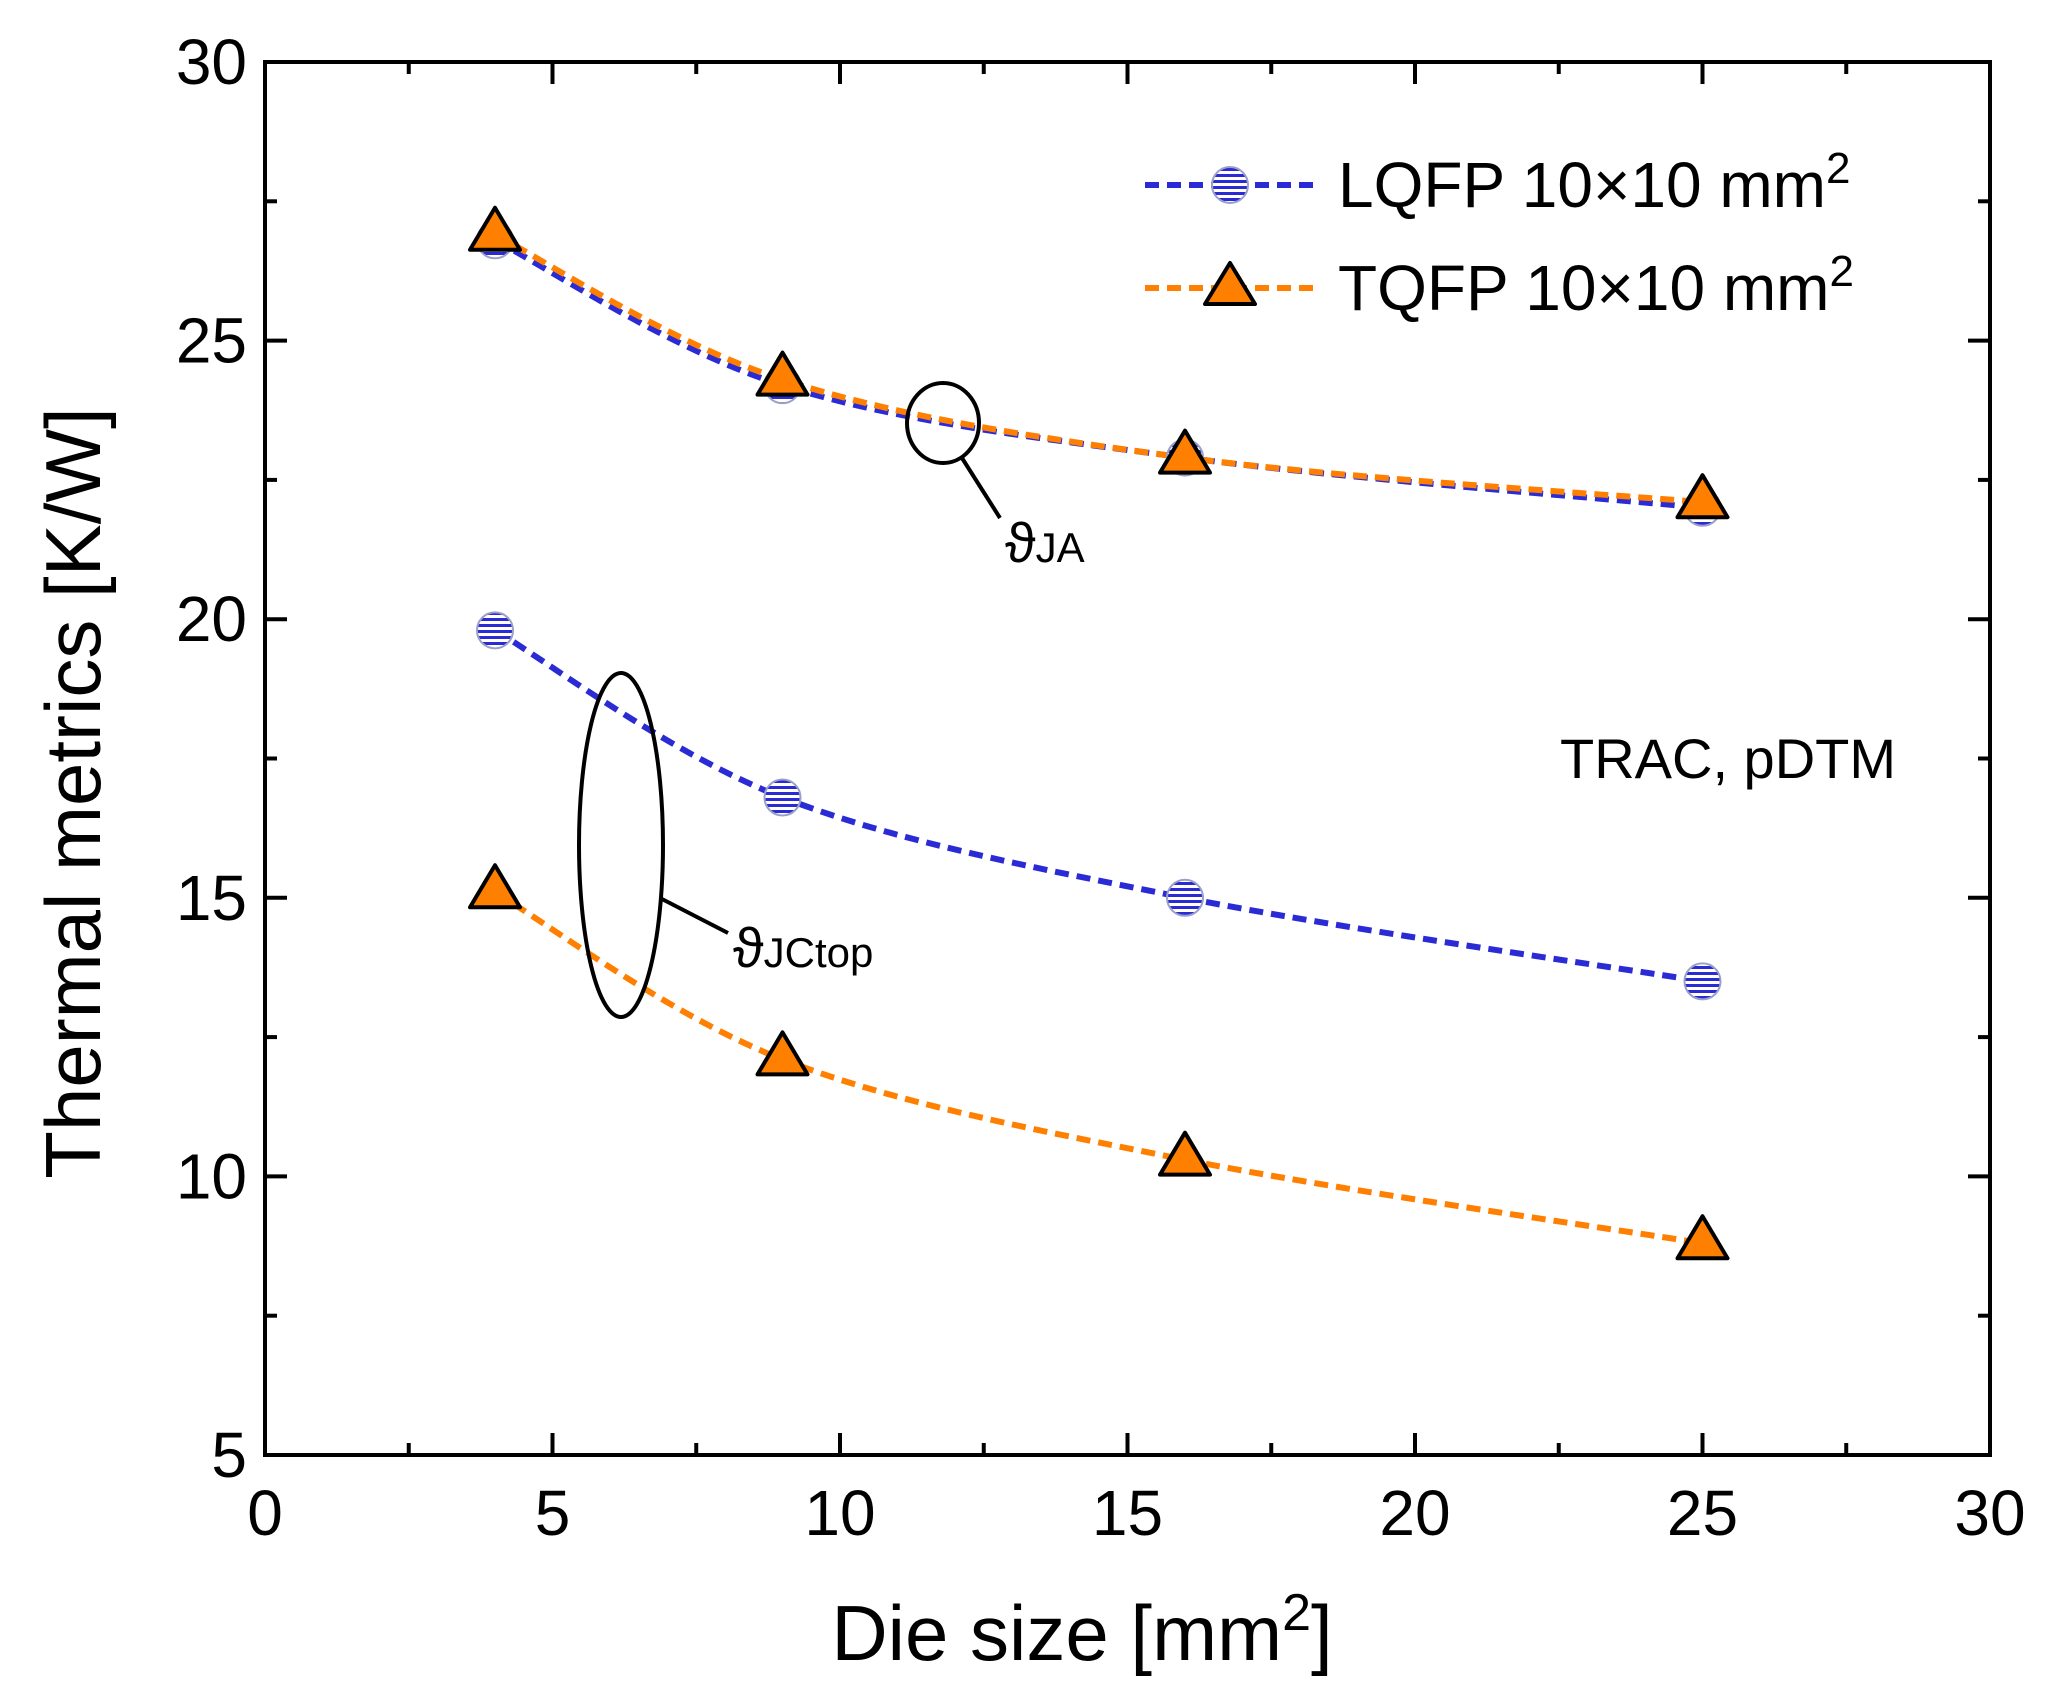 This screenshot has height=1688, width=2050. I want to click on x-tick-label: 10, so click(839, 1513).